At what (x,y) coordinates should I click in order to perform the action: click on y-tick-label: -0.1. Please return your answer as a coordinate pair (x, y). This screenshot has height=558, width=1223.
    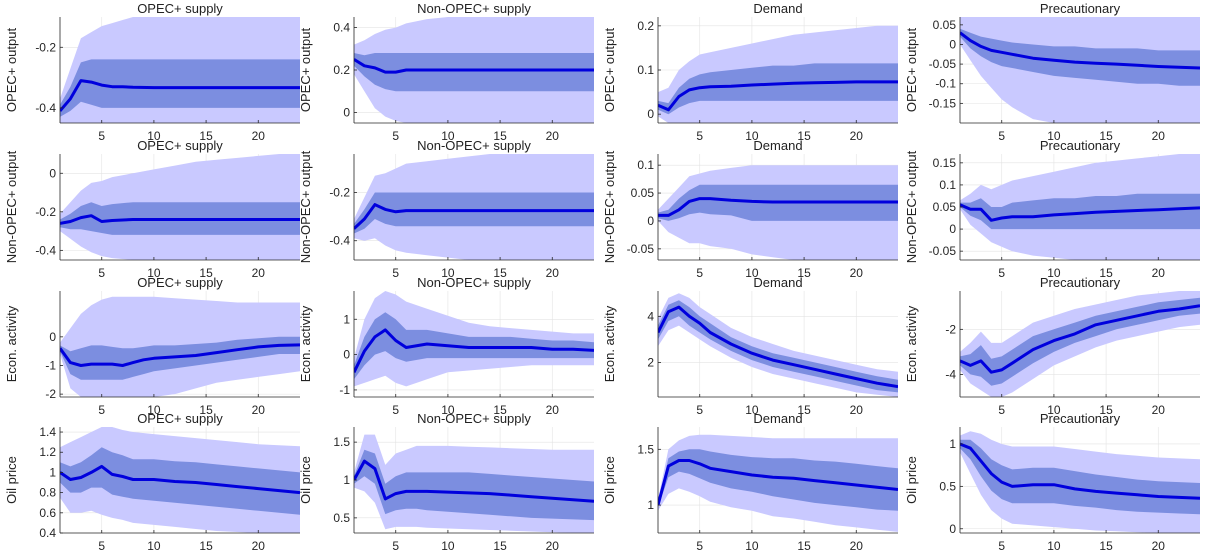
    Looking at the image, I should click on (945, 84).